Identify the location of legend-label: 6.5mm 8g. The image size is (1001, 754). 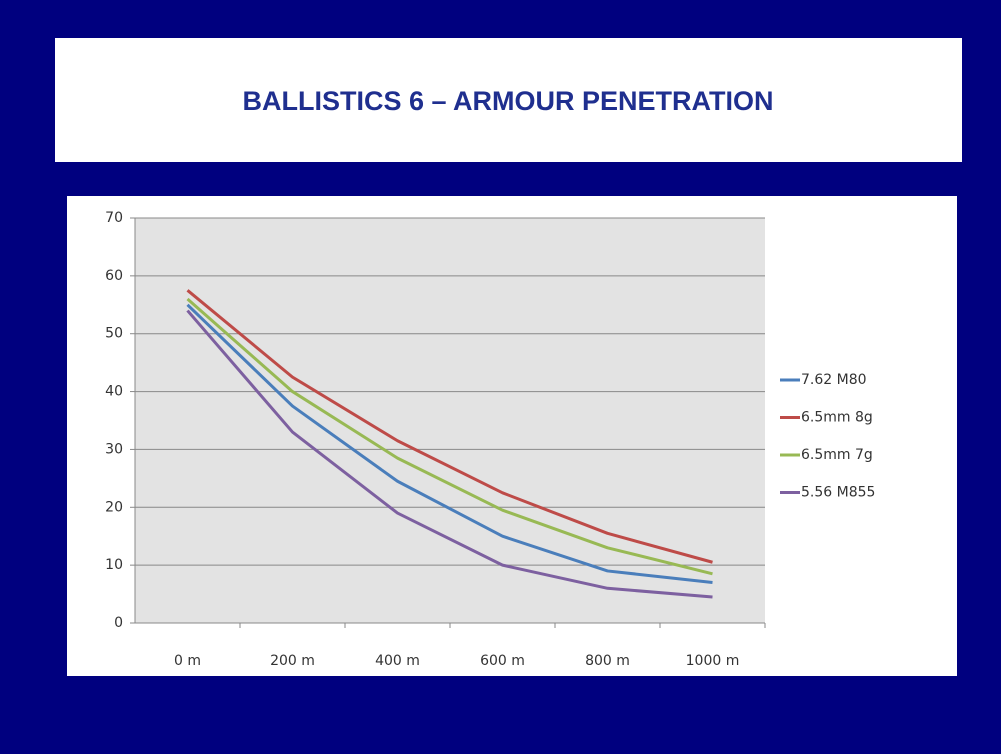
(837, 418).